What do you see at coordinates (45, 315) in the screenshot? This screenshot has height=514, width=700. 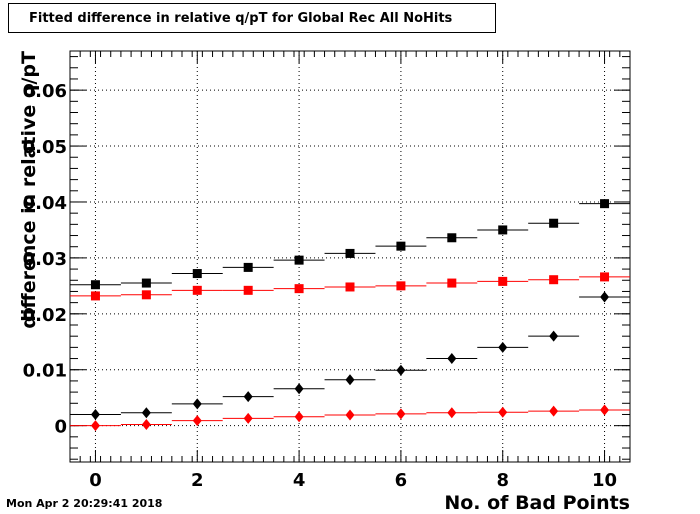 I see `y-tick-label: 0.02` at bounding box center [45, 315].